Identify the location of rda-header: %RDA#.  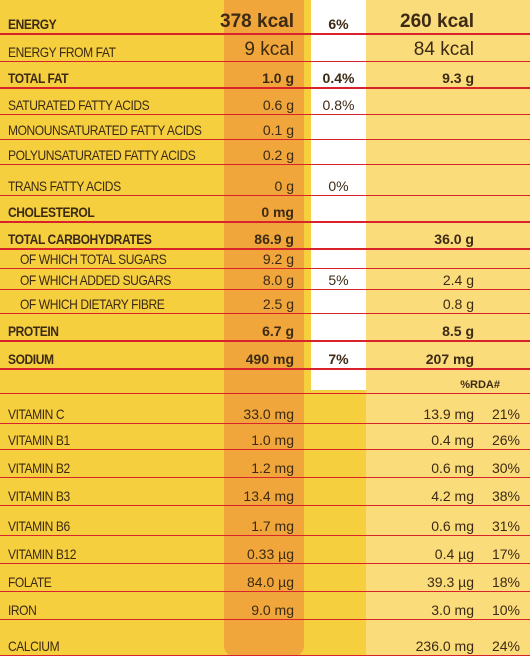
(480, 385).